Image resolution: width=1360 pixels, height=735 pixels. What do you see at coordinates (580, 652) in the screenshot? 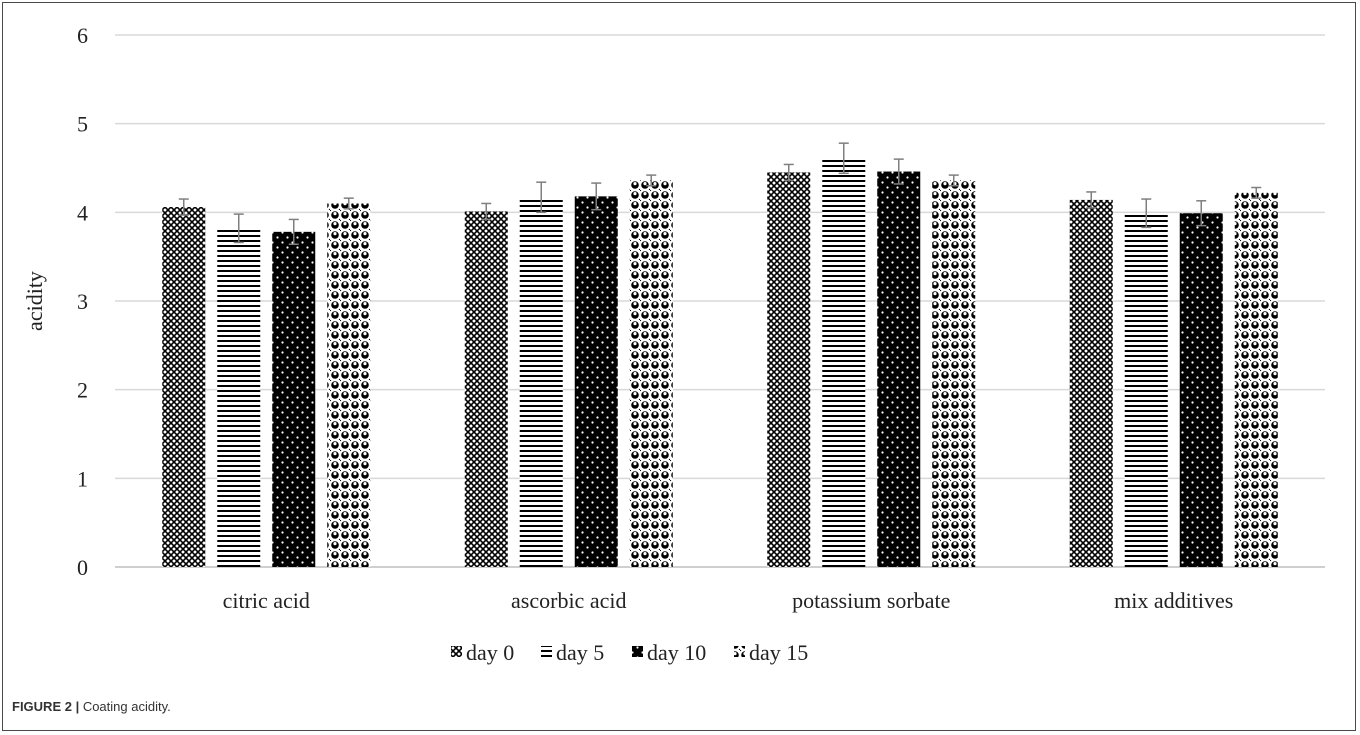
I see `legend-label: day 5` at bounding box center [580, 652].